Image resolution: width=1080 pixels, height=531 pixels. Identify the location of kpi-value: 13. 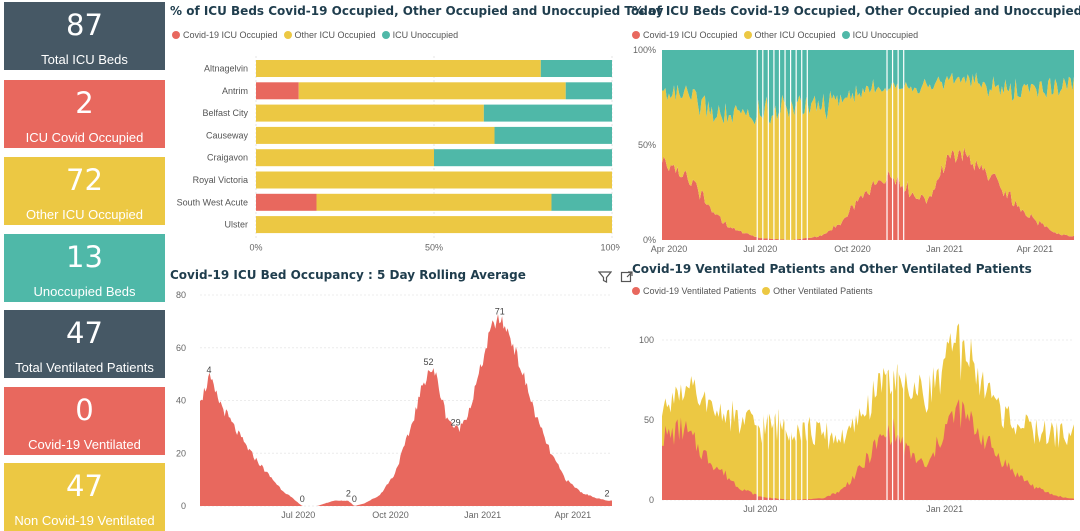
(84, 257).